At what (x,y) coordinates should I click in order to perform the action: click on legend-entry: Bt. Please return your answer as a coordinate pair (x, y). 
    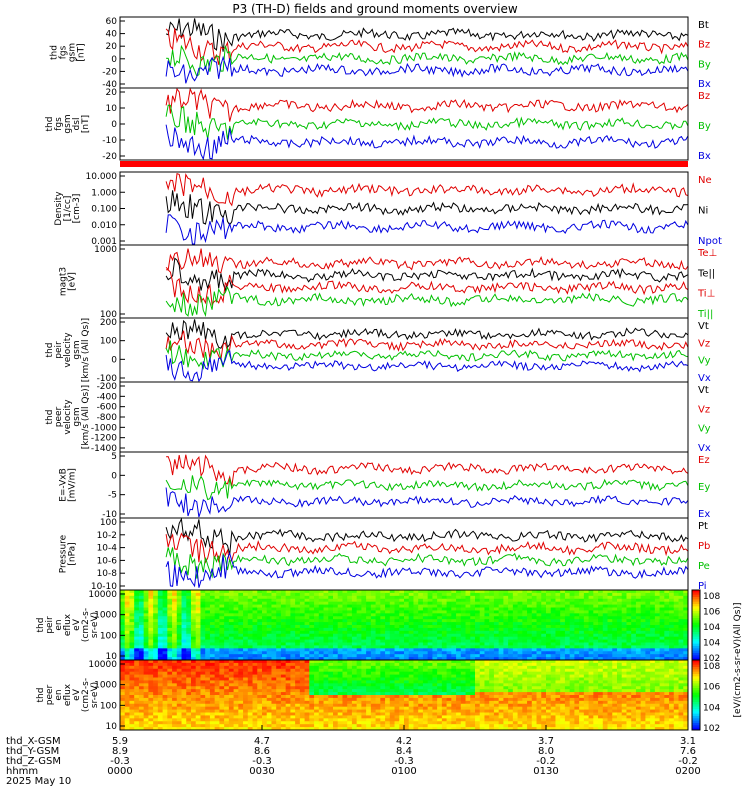
    Looking at the image, I should click on (703, 25).